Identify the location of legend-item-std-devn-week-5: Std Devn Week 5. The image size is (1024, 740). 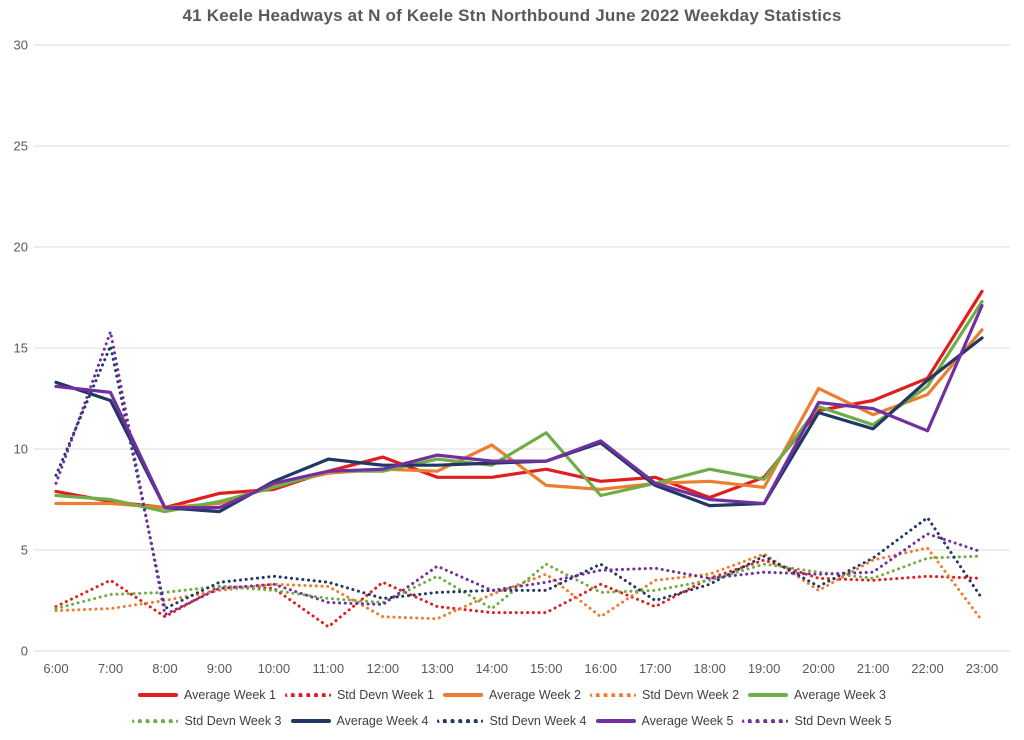
(817, 721).